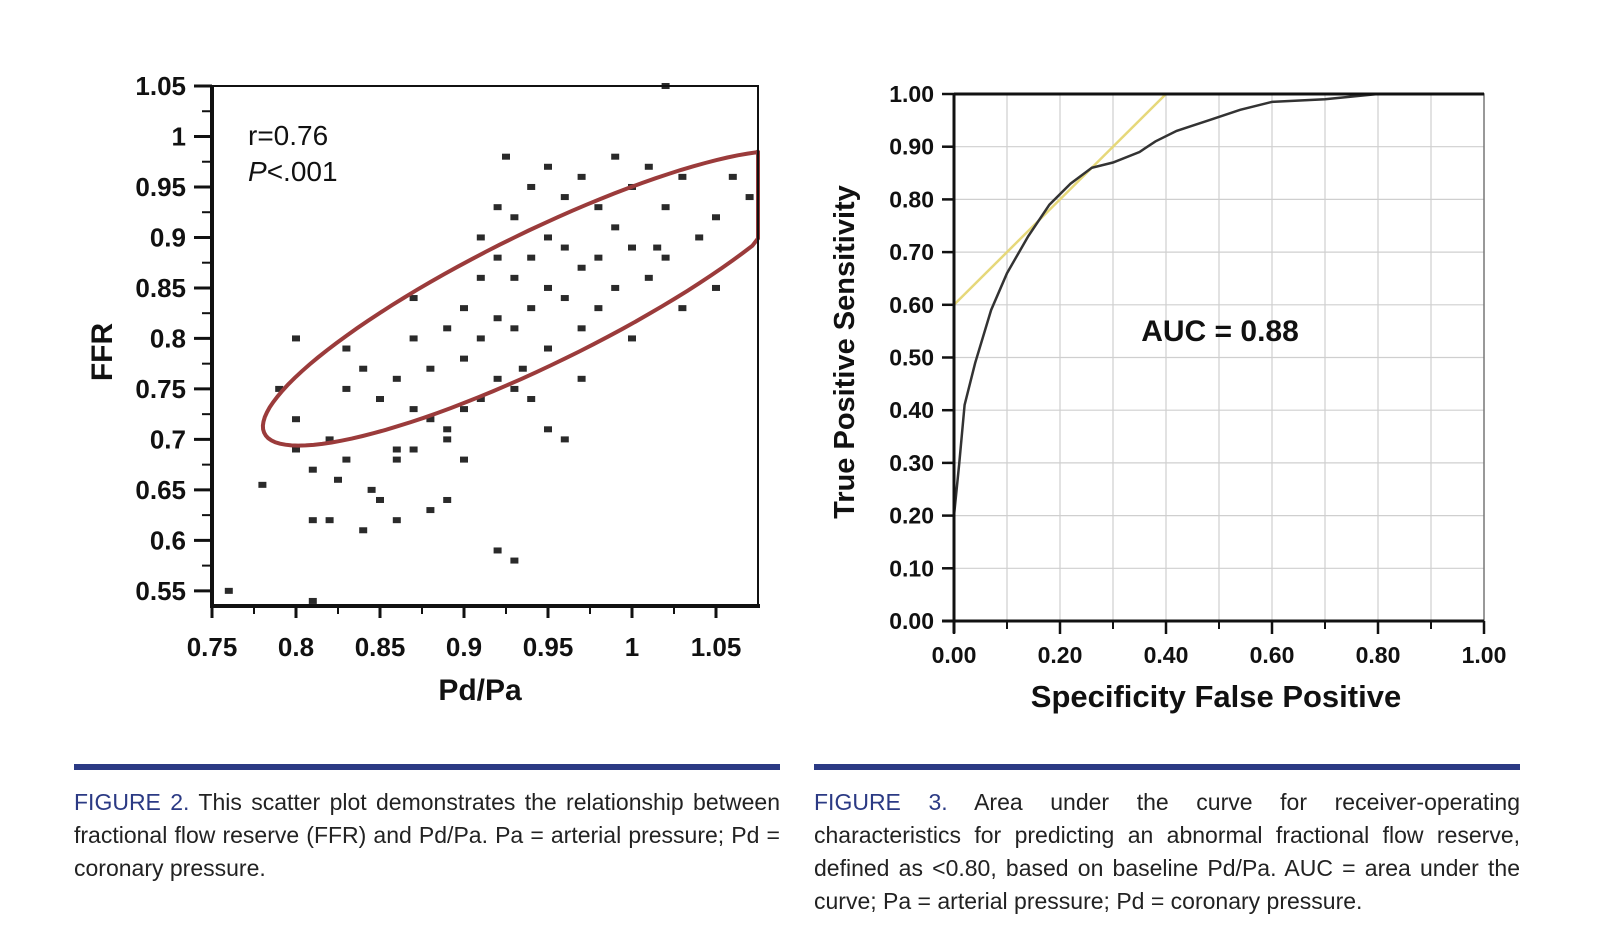  I want to click on roc-x-tick-label: 0.00, so click(954, 655).